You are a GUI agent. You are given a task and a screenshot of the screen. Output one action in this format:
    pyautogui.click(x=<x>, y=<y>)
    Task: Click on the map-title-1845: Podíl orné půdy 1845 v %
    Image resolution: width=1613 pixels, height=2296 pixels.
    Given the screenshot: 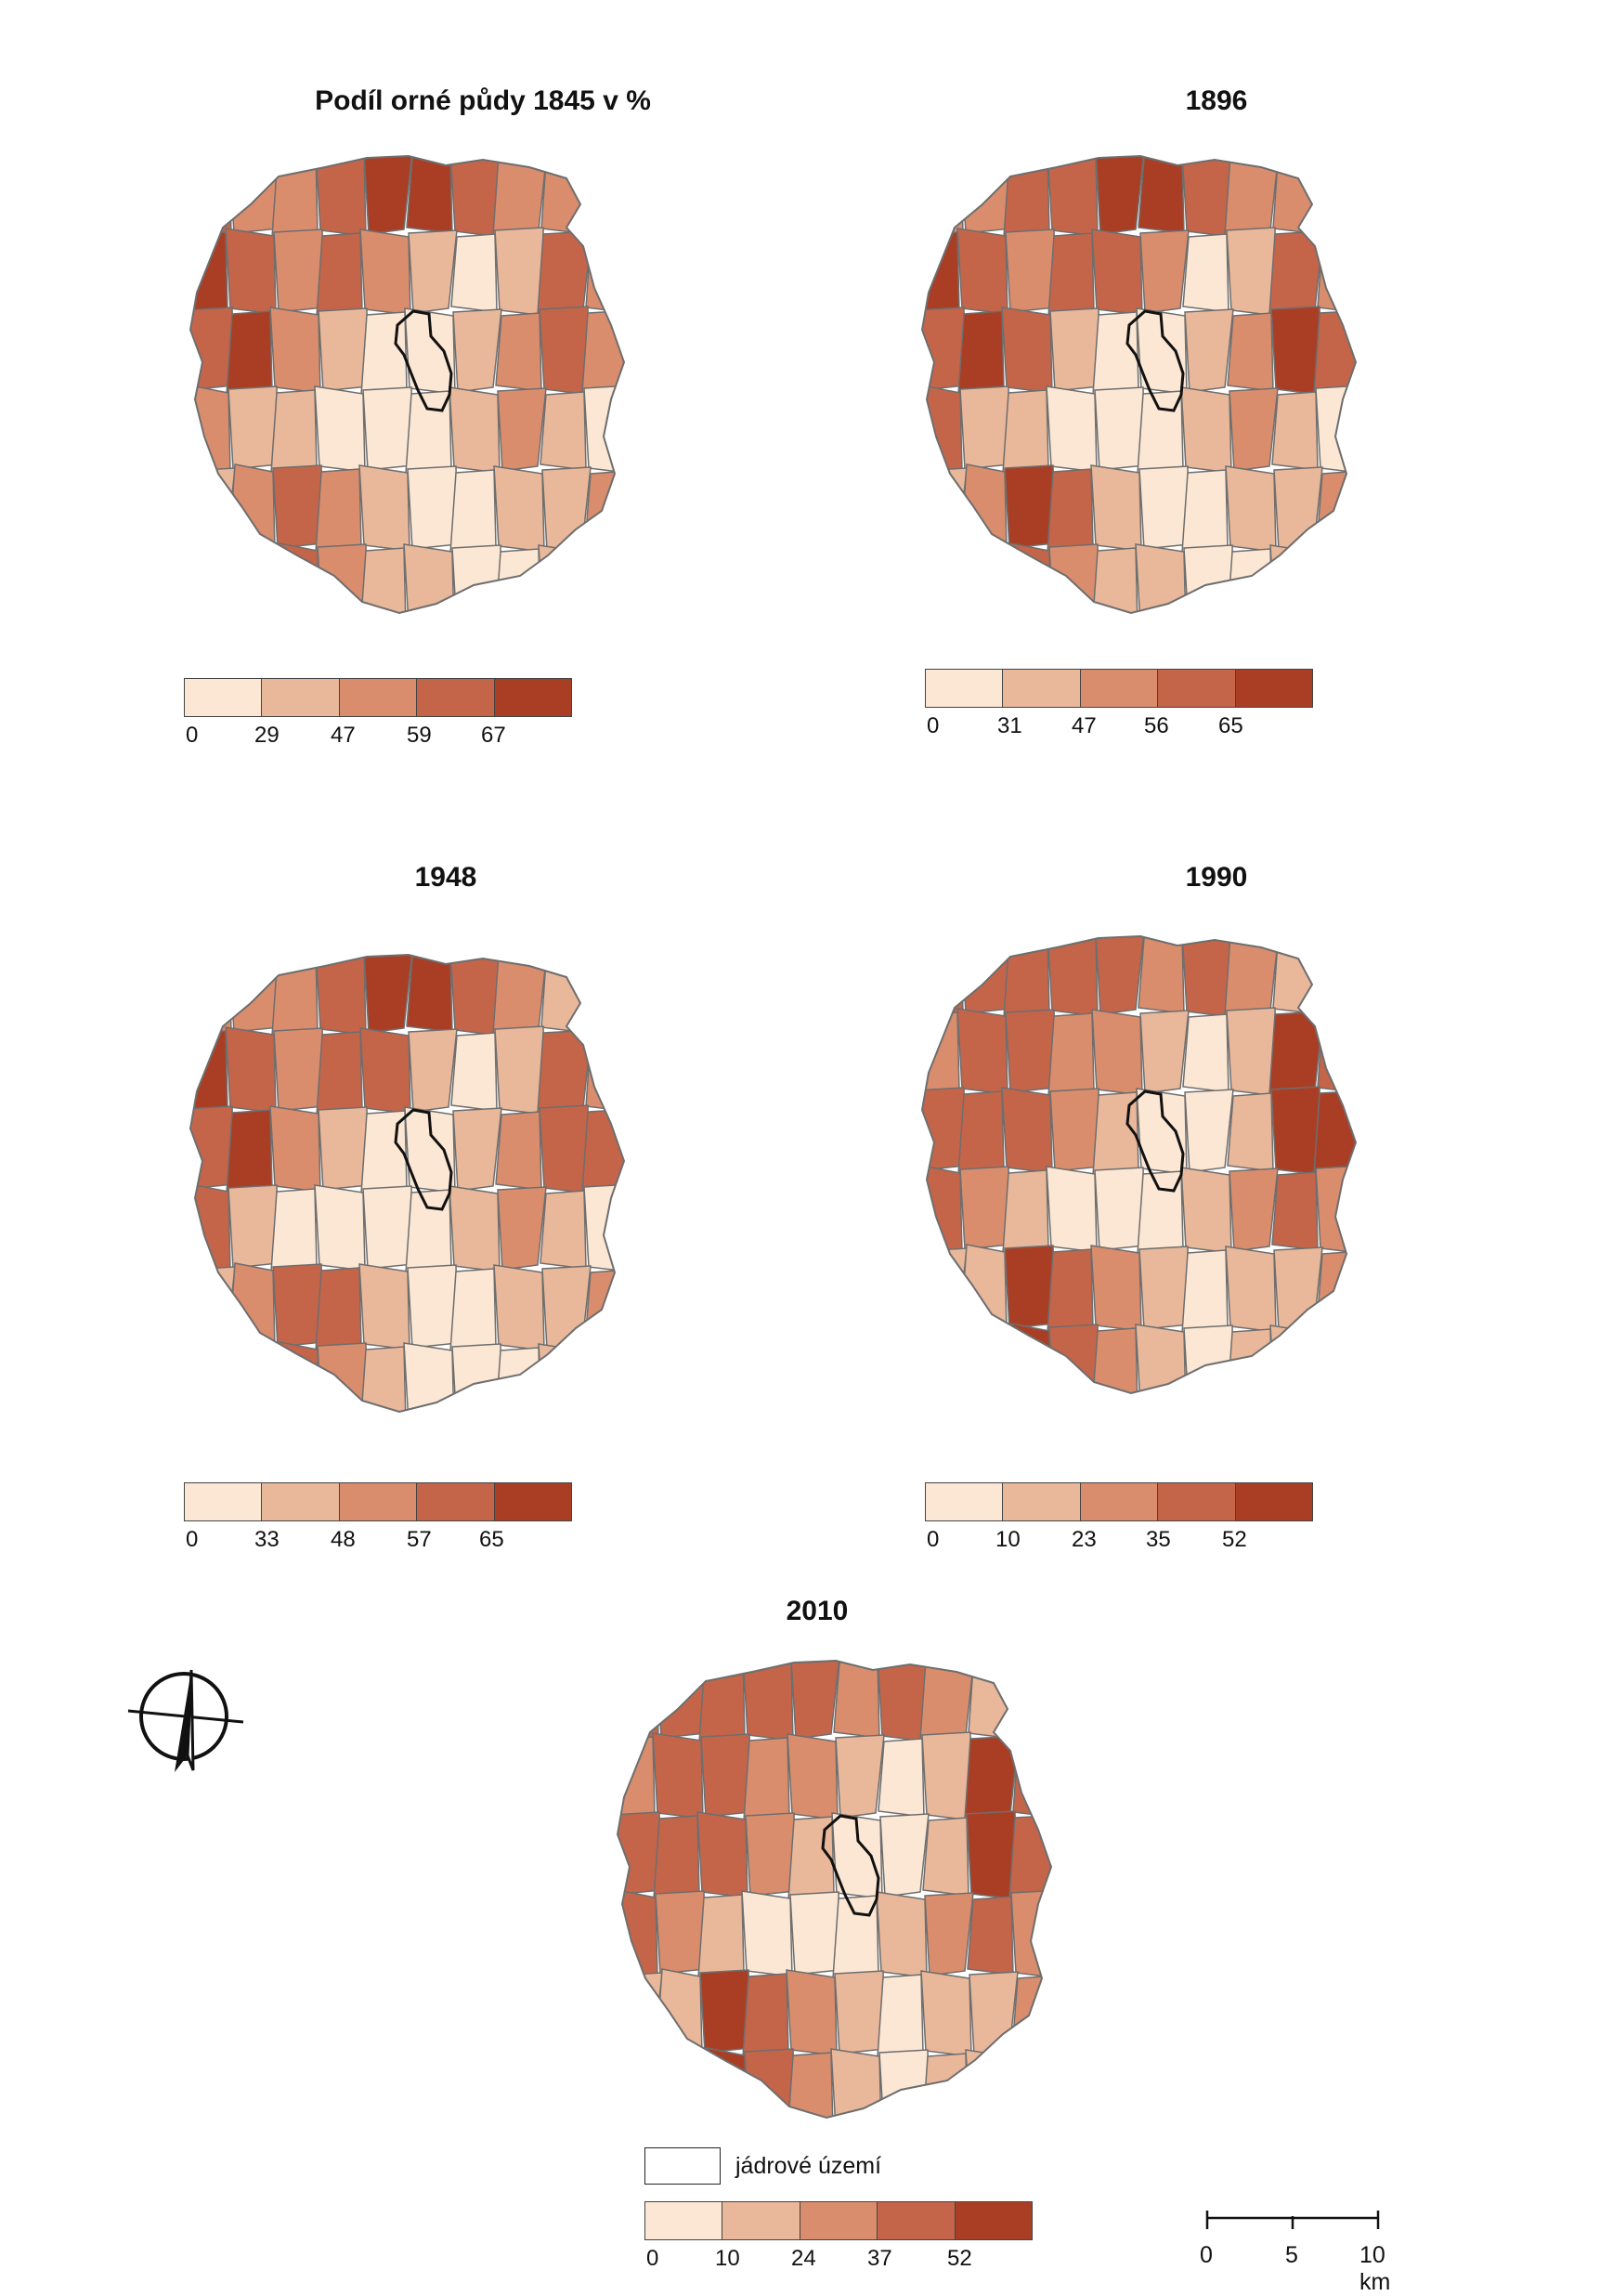 What is the action you would take?
    pyautogui.click(x=483, y=100)
    